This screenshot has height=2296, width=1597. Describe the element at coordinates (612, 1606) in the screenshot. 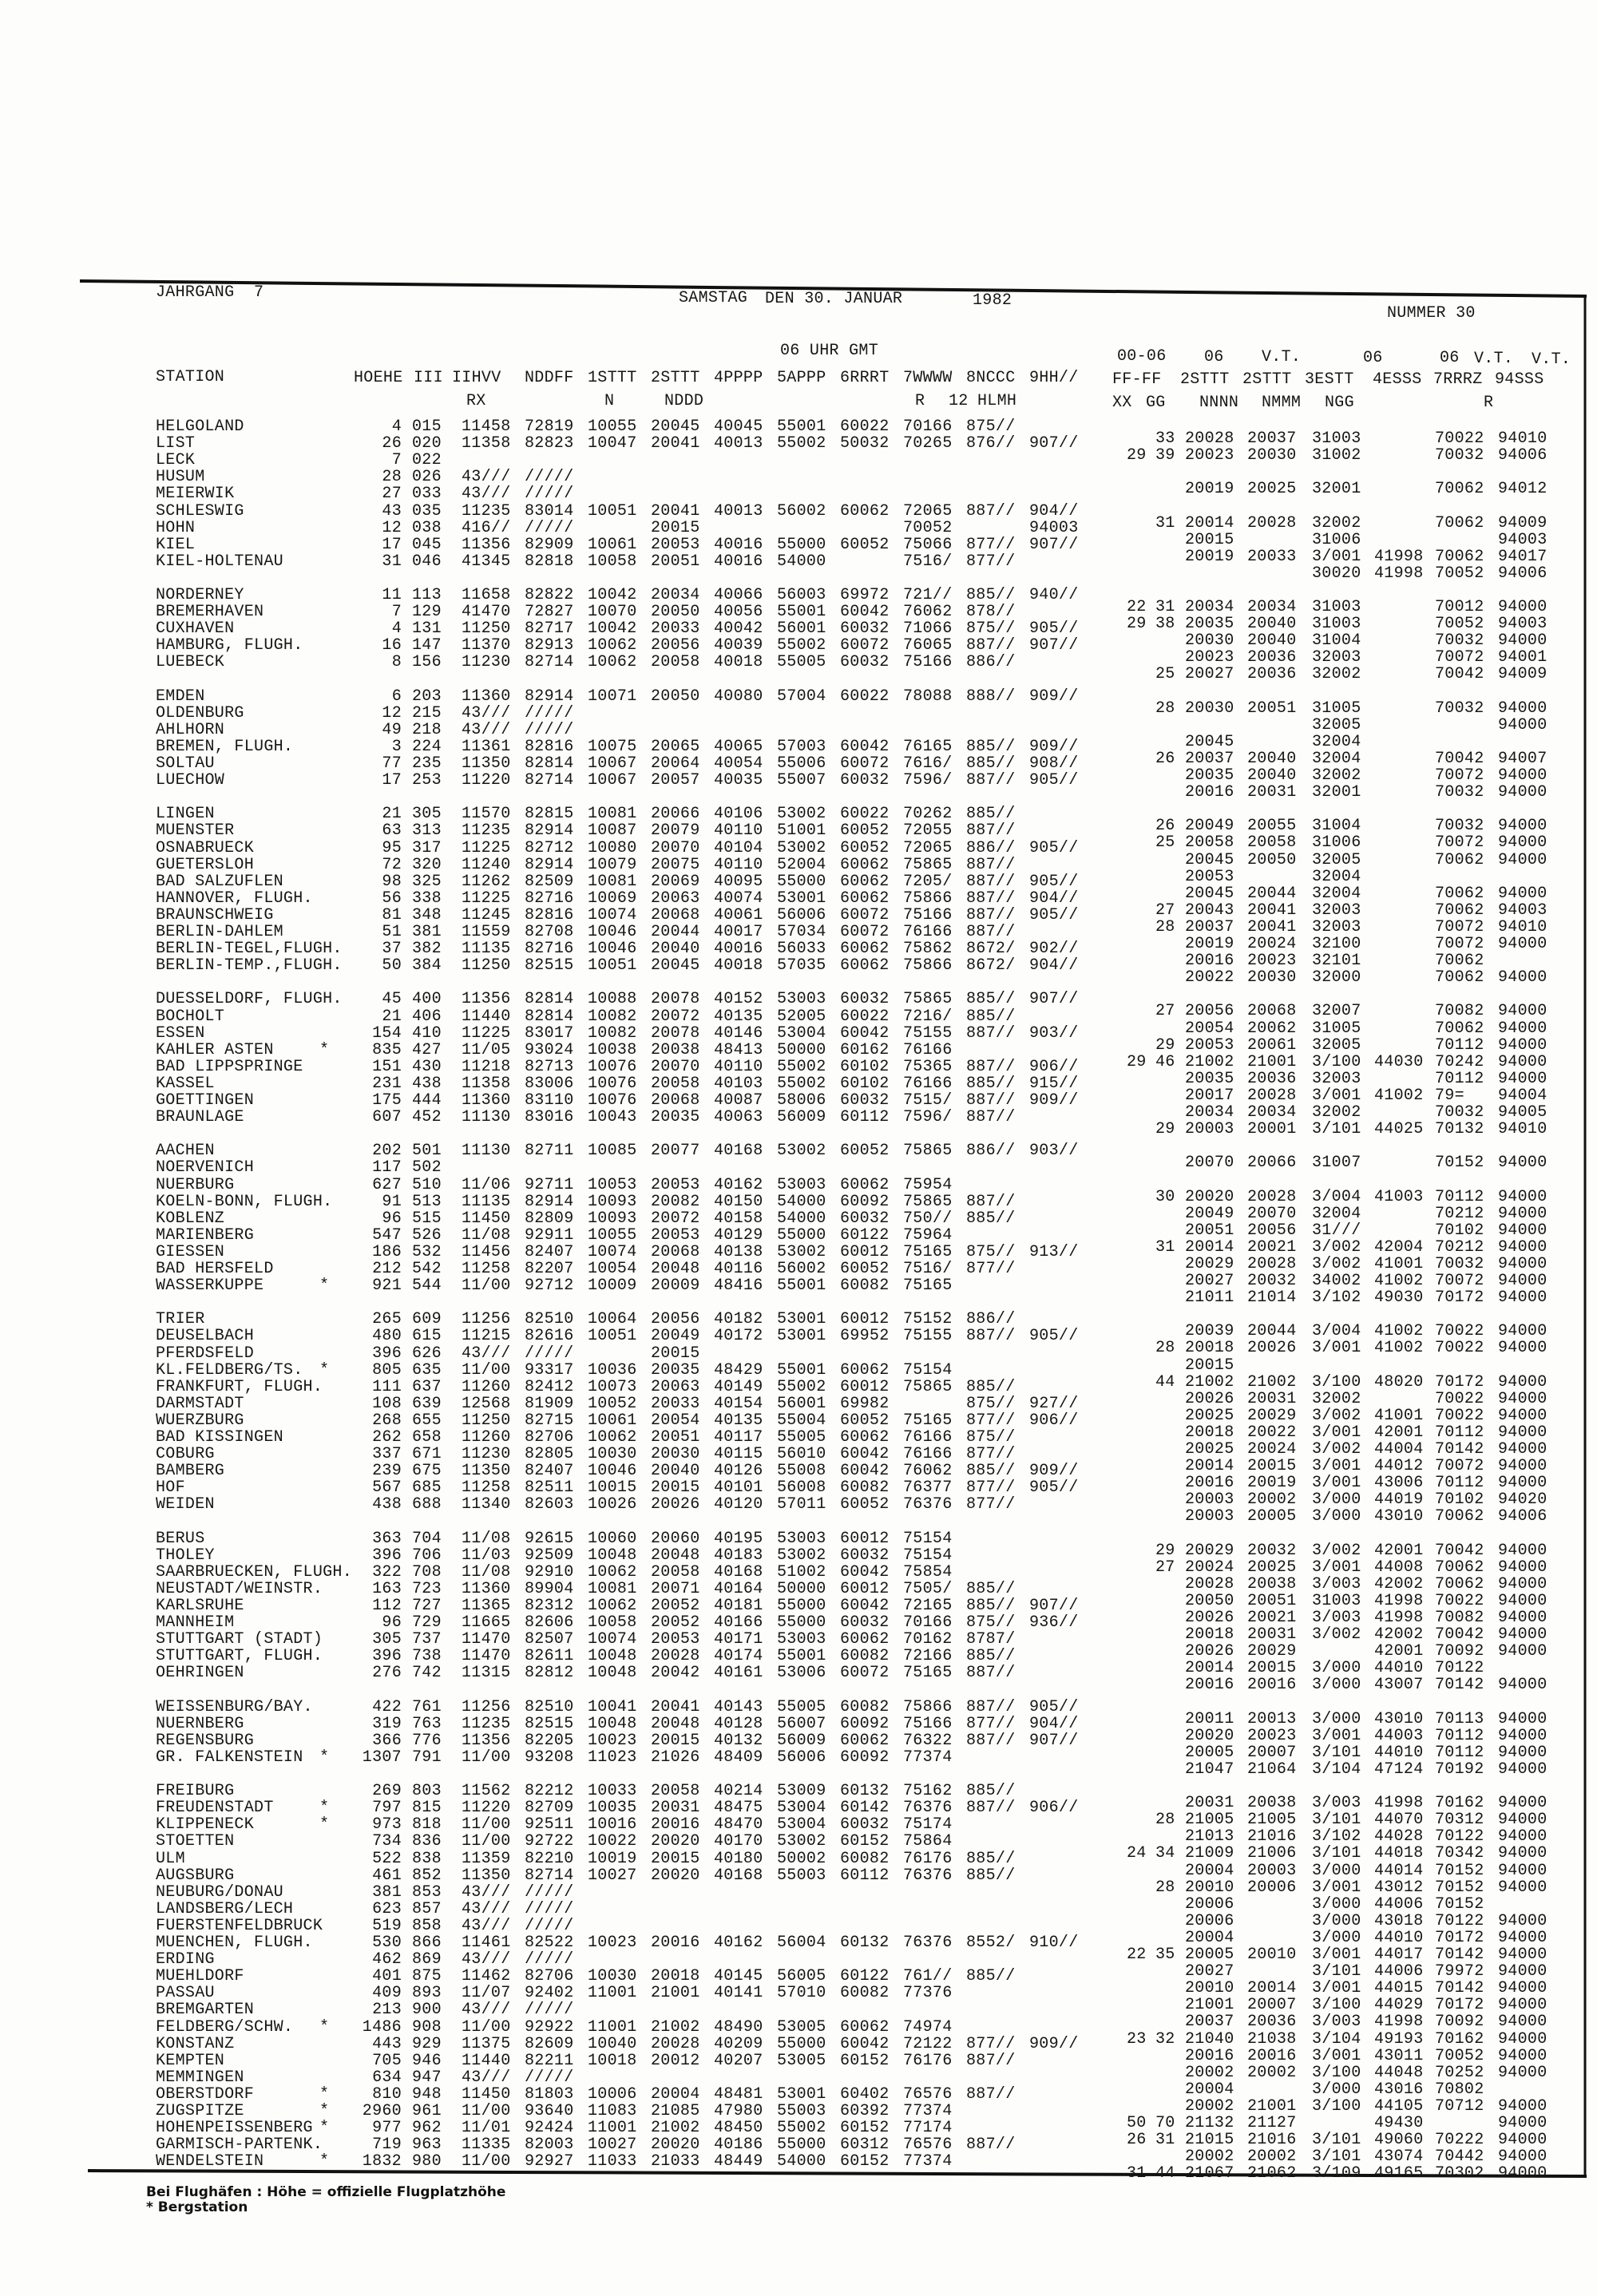

I see `synop-group: 10062` at that location.